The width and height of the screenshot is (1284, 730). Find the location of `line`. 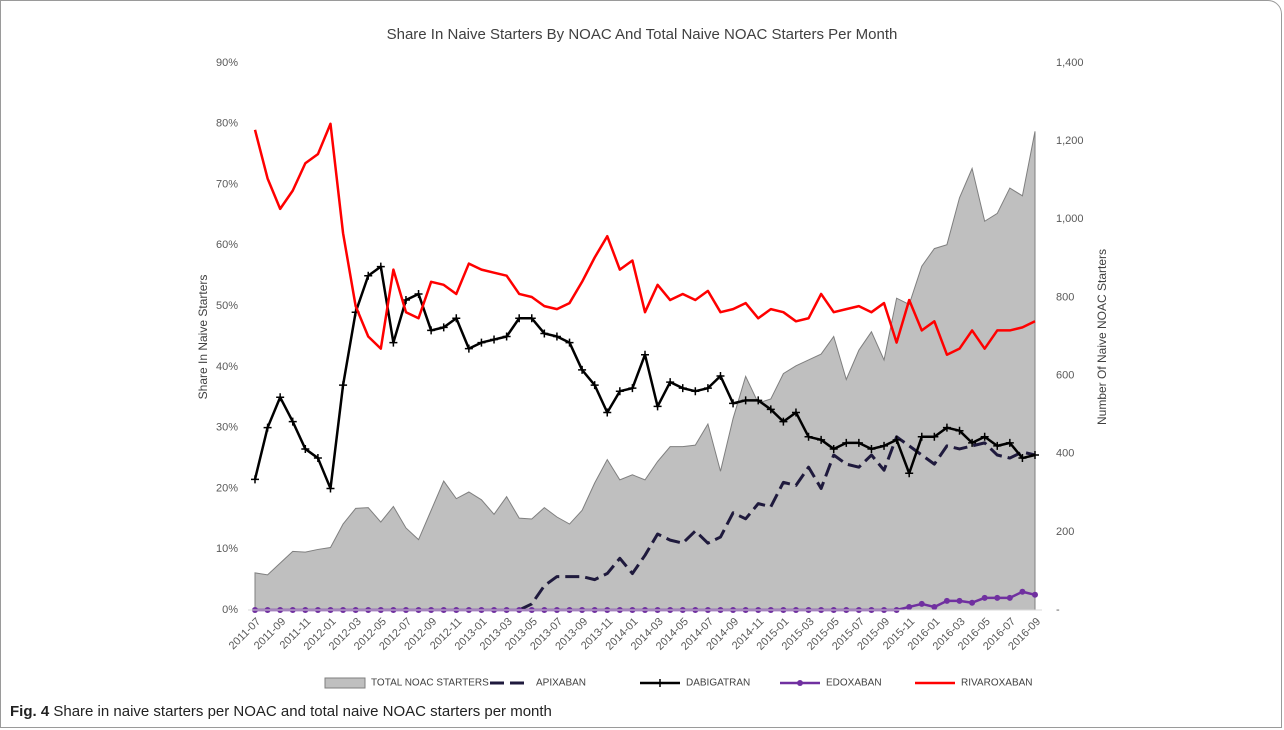

line is located at coordinates (777, 523).